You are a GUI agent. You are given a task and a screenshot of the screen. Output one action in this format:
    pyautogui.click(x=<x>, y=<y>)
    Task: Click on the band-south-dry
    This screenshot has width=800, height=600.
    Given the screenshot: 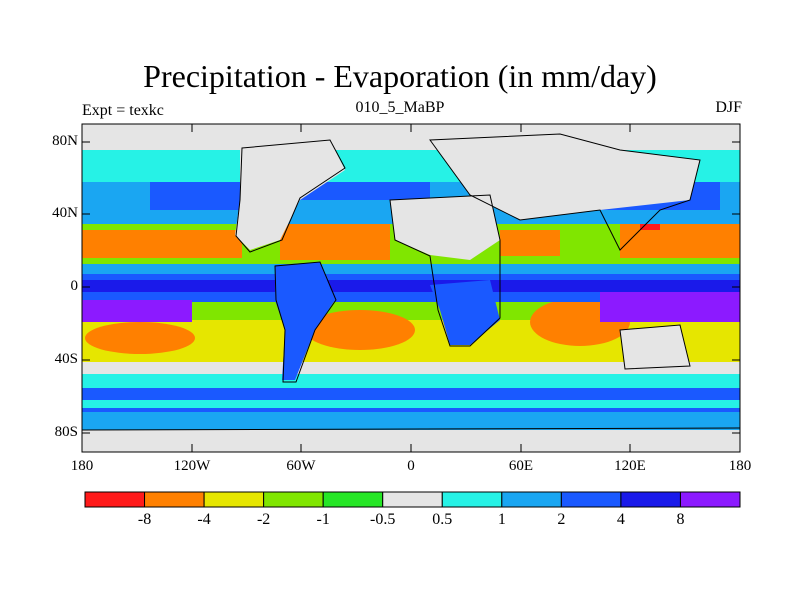 What is the action you would take?
    pyautogui.click(x=411, y=367)
    